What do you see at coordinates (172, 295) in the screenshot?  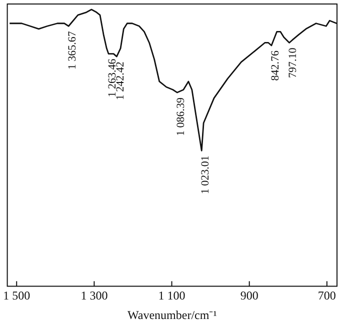 I see `x-tick-label: 1 100` at bounding box center [172, 295].